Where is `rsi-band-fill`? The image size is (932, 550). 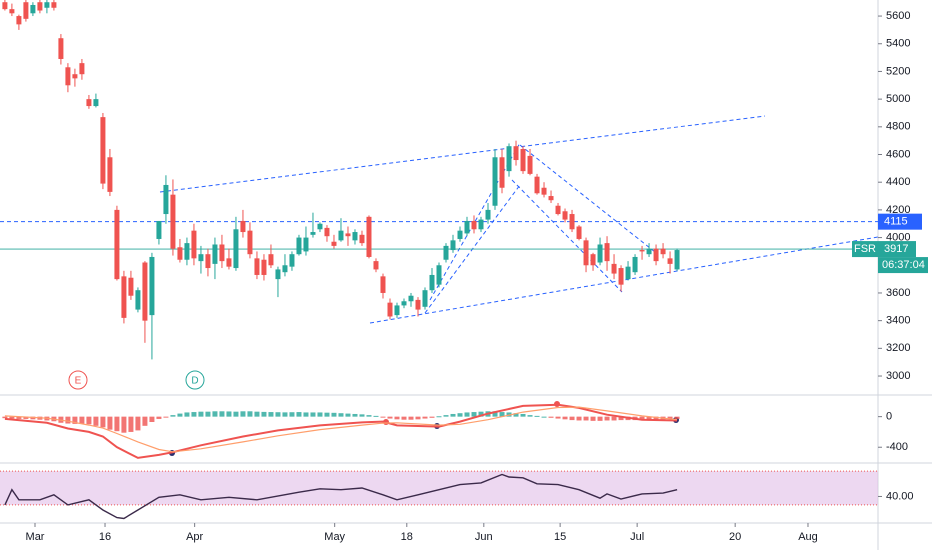 rsi-band-fill is located at coordinates (439, 488).